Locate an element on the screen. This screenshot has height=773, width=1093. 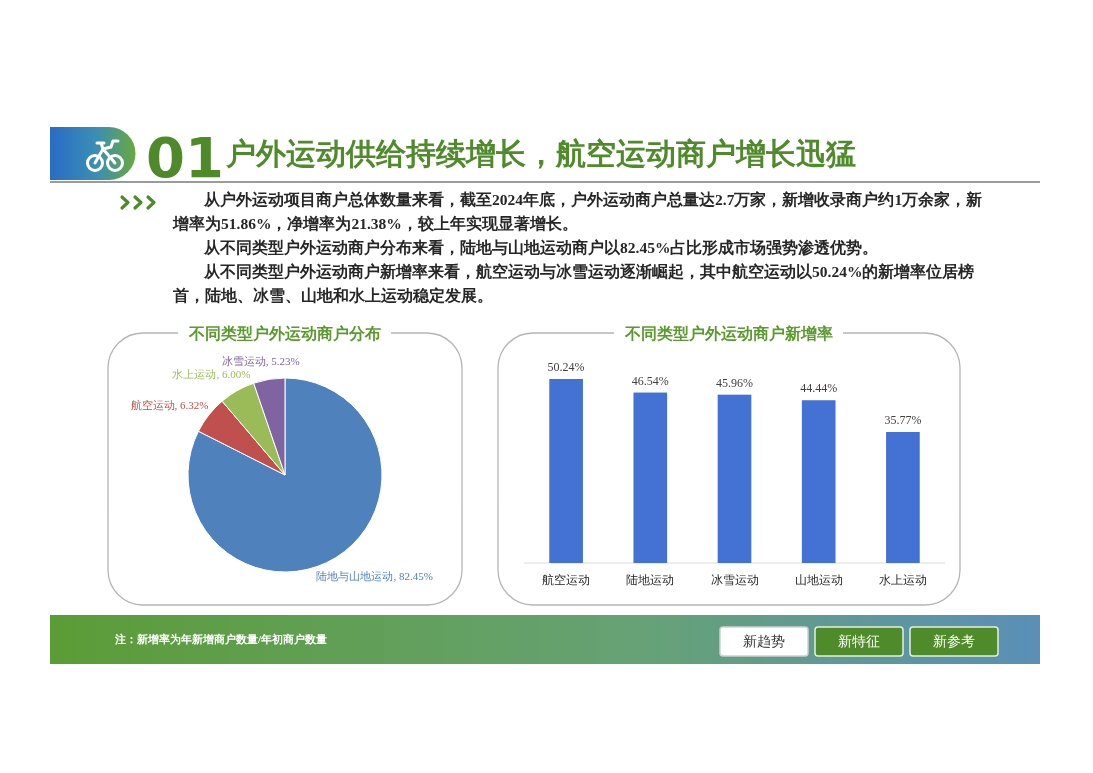
slice-label: 陆地与山地运动, 82.45% is located at coordinates (374, 576).